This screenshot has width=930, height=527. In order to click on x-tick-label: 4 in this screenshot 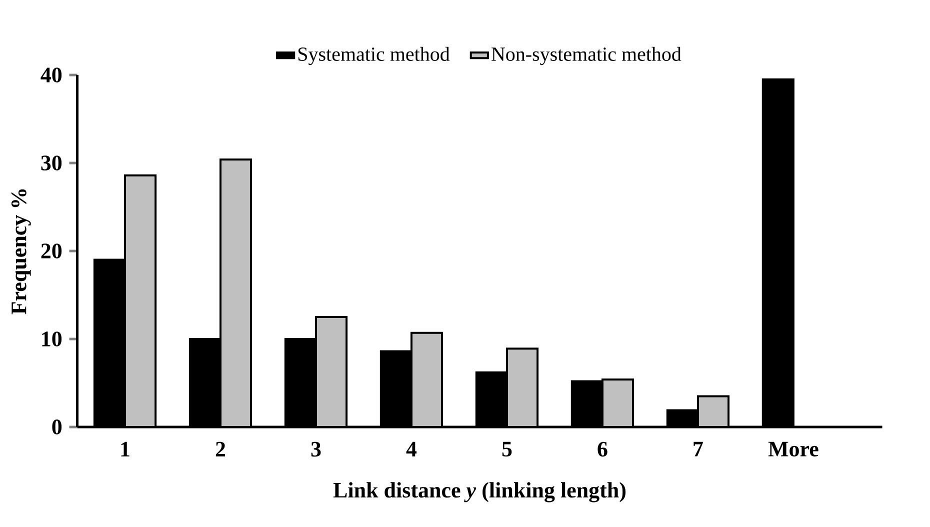, I will do `click(411, 449)`.